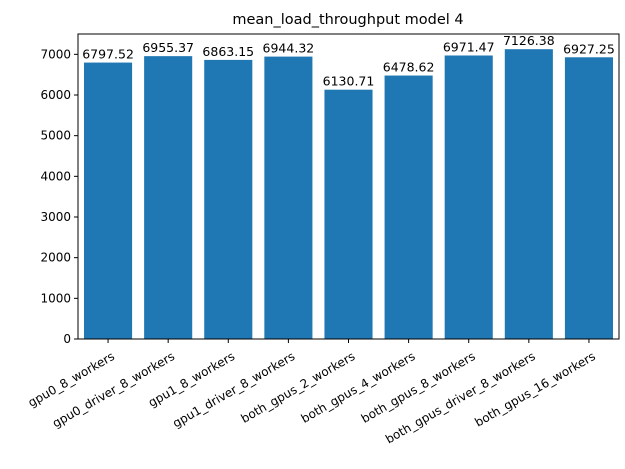 Image resolution: width=625 pixels, height=469 pixels. What do you see at coordinates (409, 67) in the screenshot?
I see `data-label: 6478.62` at bounding box center [409, 67].